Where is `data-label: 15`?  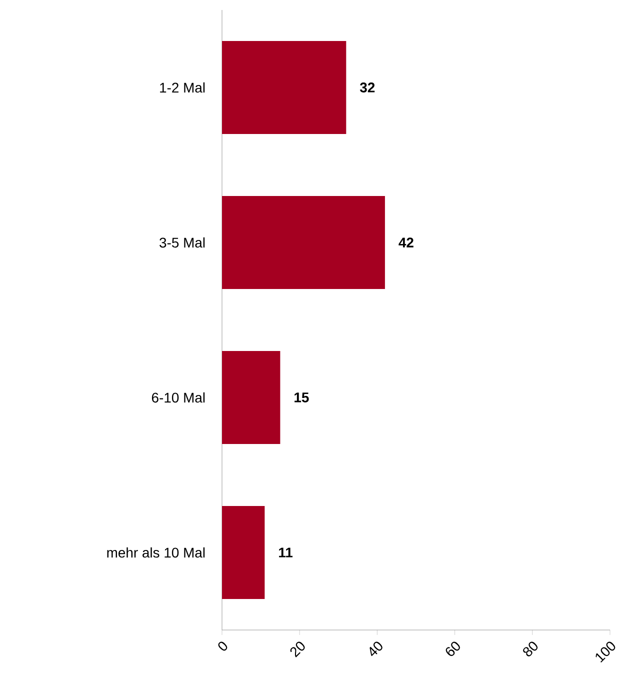
data-label: 15 is located at coordinates (301, 397).